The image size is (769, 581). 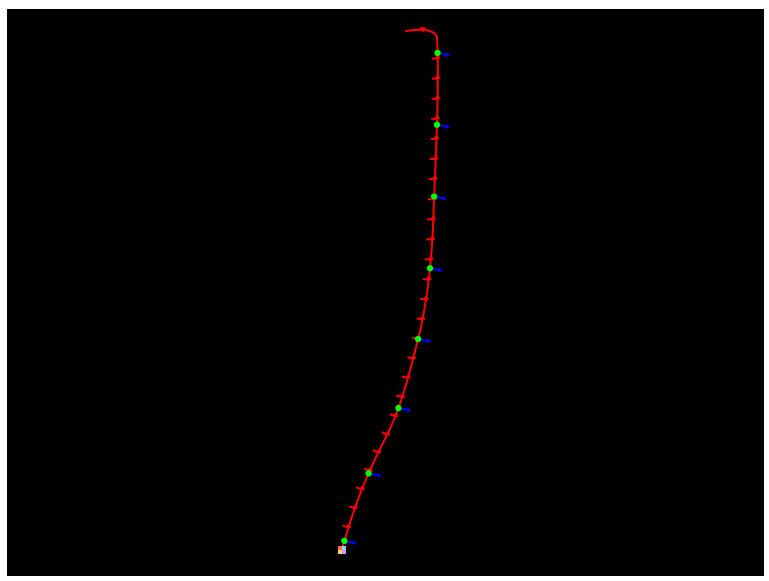 I want to click on origin-marker-icon-br, so click(x=344, y=552).